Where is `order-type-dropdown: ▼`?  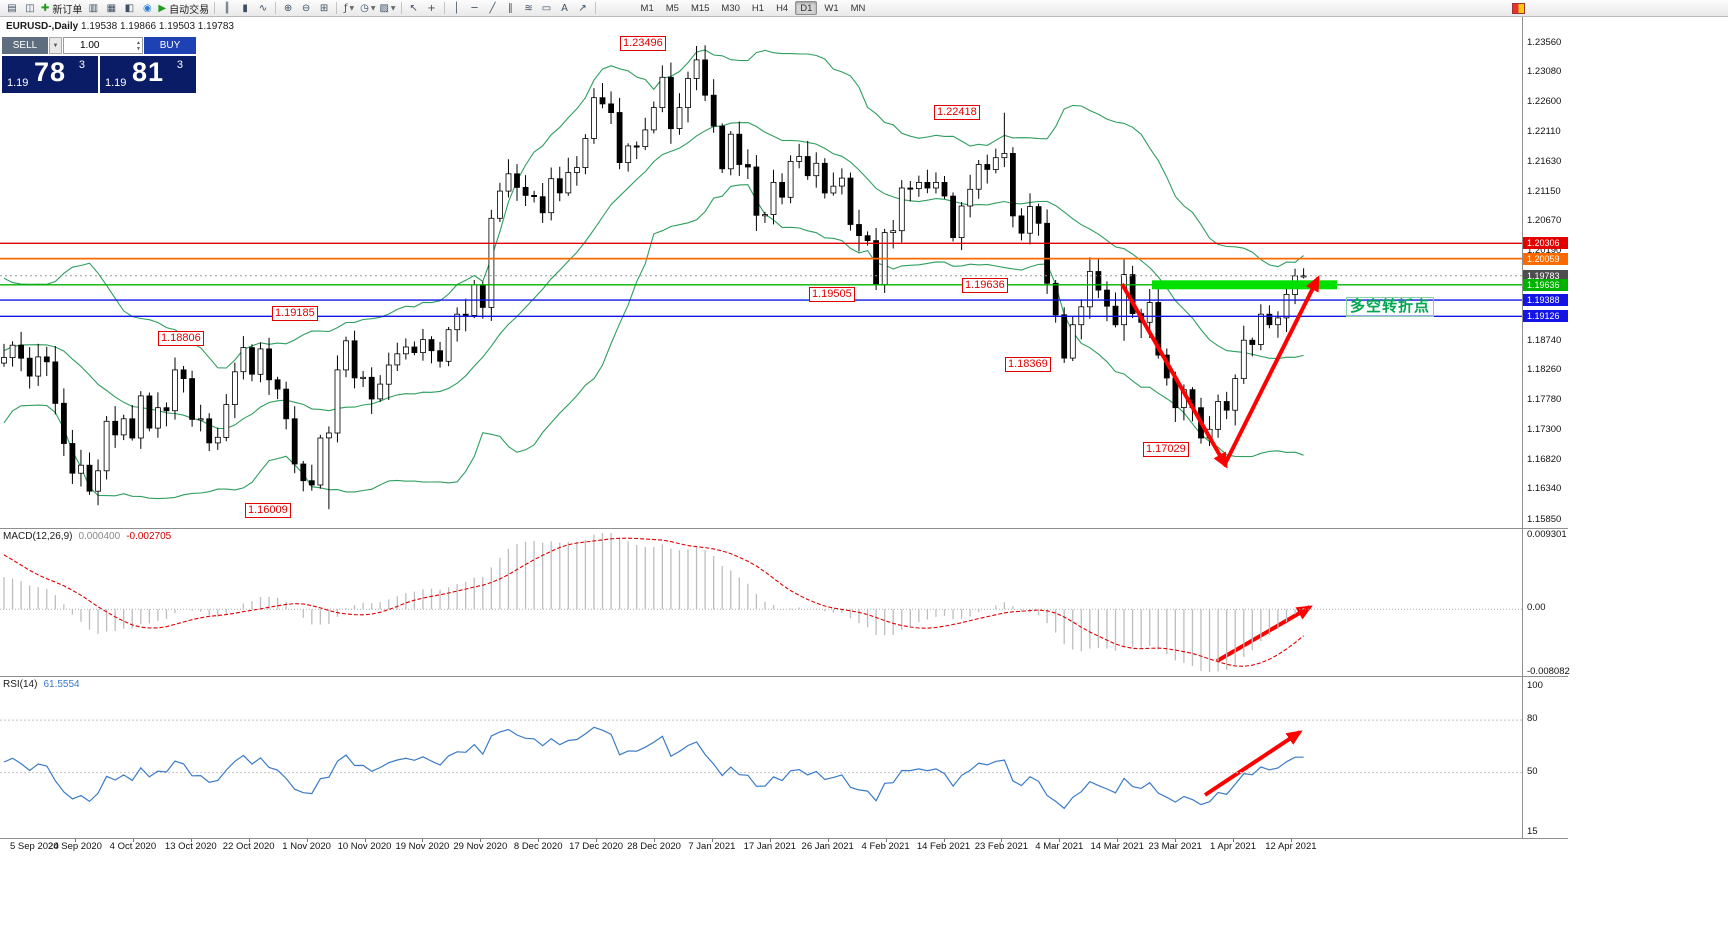
order-type-dropdown: ▼ is located at coordinates (55, 45).